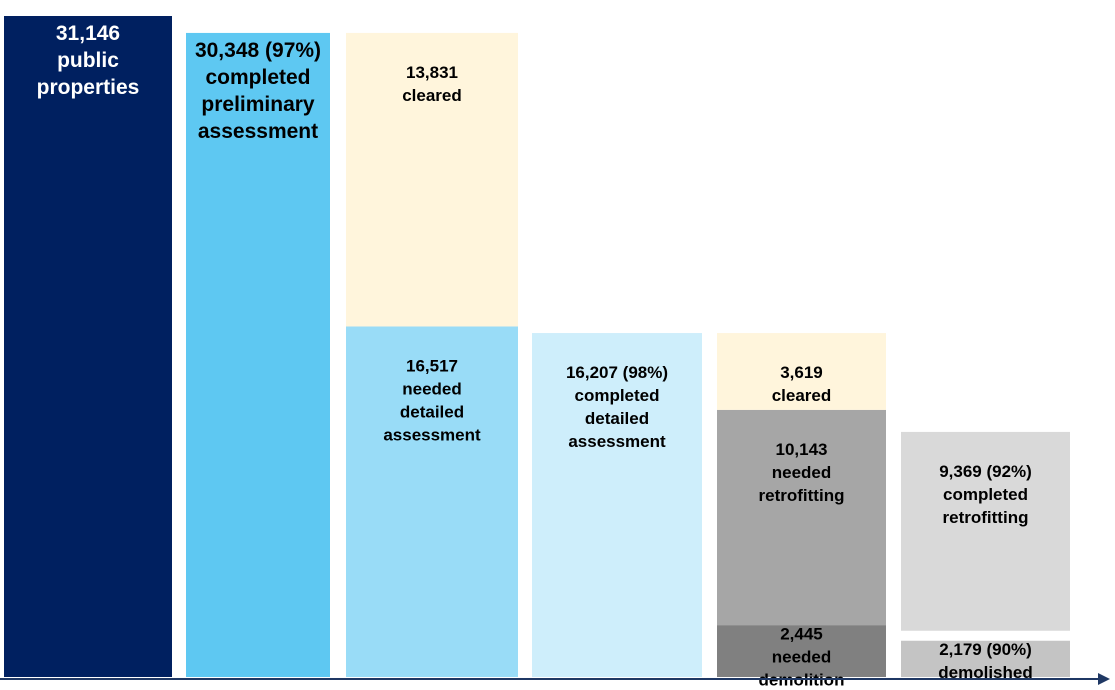 This screenshot has width=1115, height=690. Describe the element at coordinates (985, 494) in the screenshot. I see `bar-label-completion-1-line-1: completed` at that location.